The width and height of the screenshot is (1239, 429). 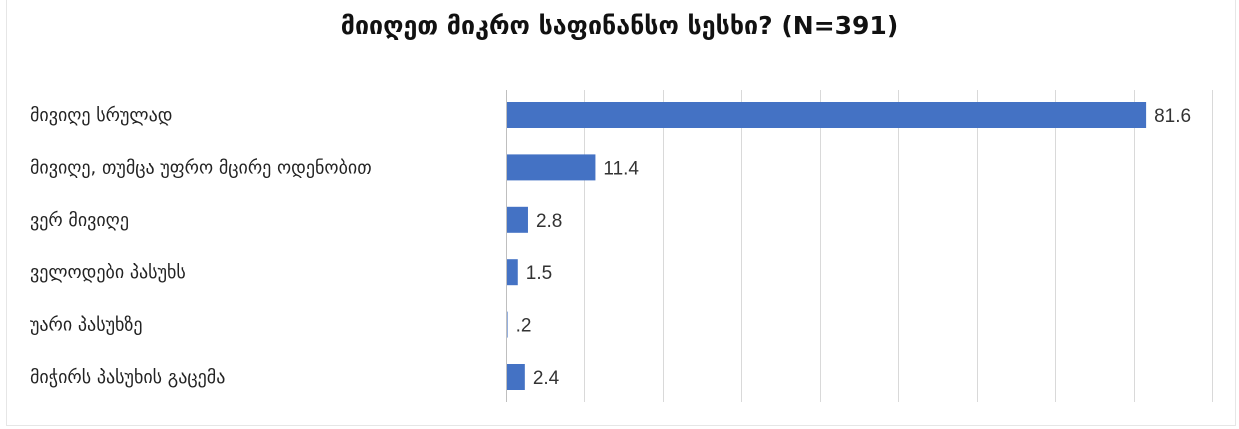 What do you see at coordinates (86, 325) in the screenshot?
I see `category-label: უარი პასუხზე` at bounding box center [86, 325].